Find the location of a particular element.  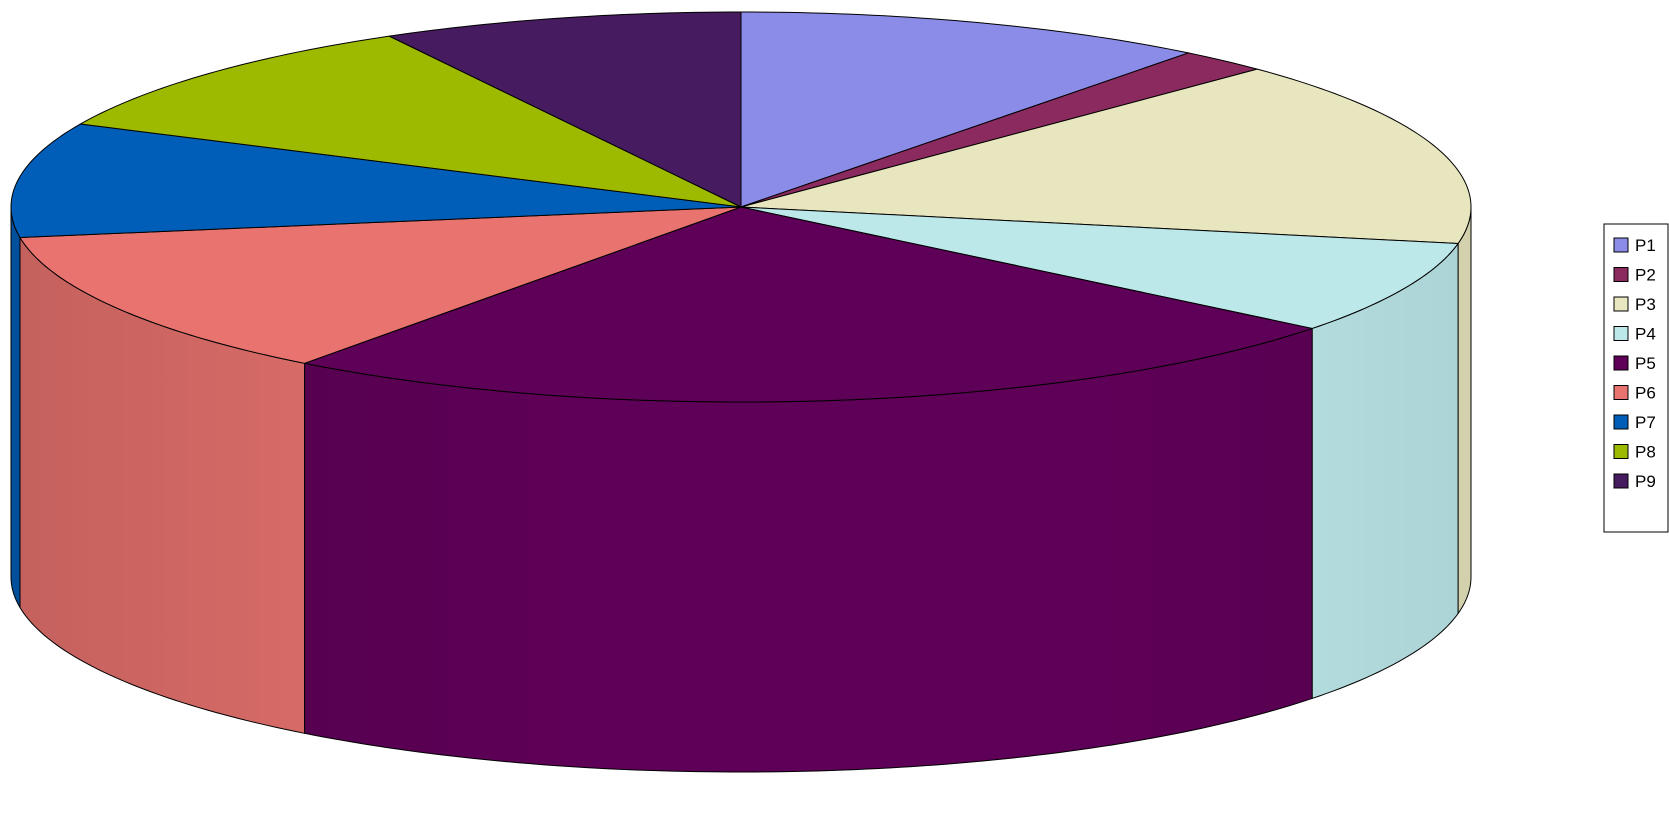

legend-label-p6: P6 is located at coordinates (1645, 393).